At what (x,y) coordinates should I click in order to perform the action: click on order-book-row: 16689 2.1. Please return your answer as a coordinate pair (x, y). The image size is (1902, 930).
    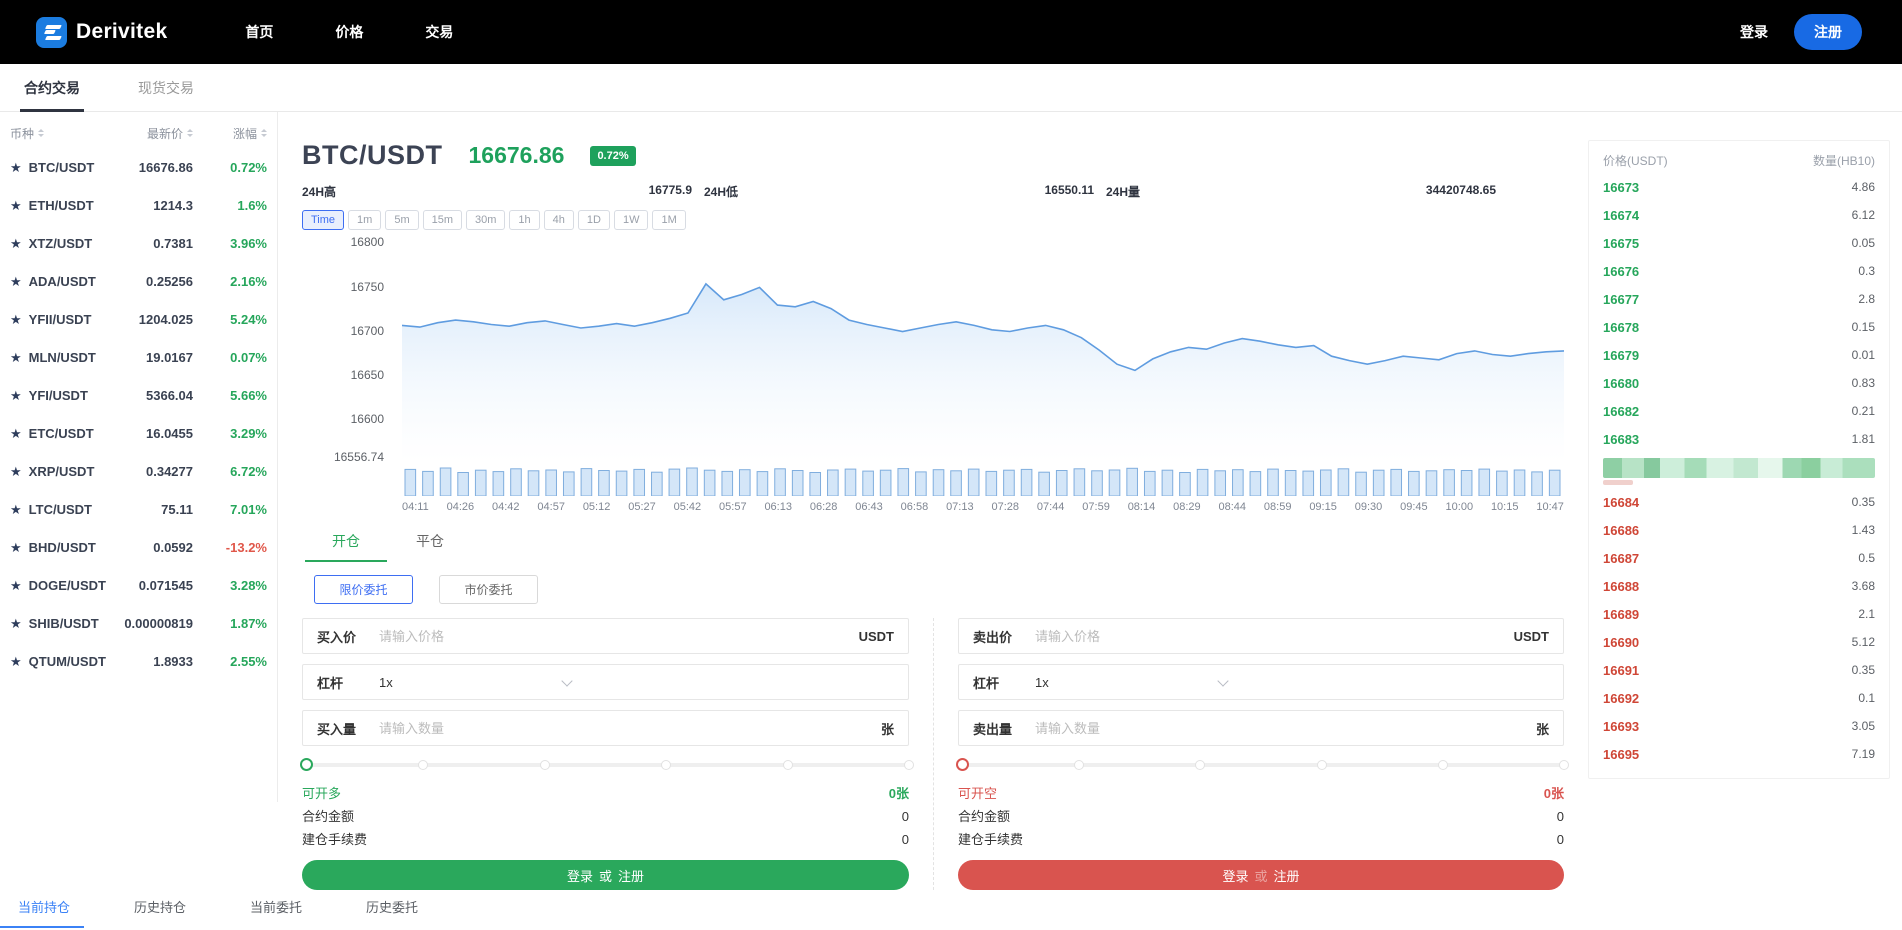
    Looking at the image, I should click on (1739, 614).